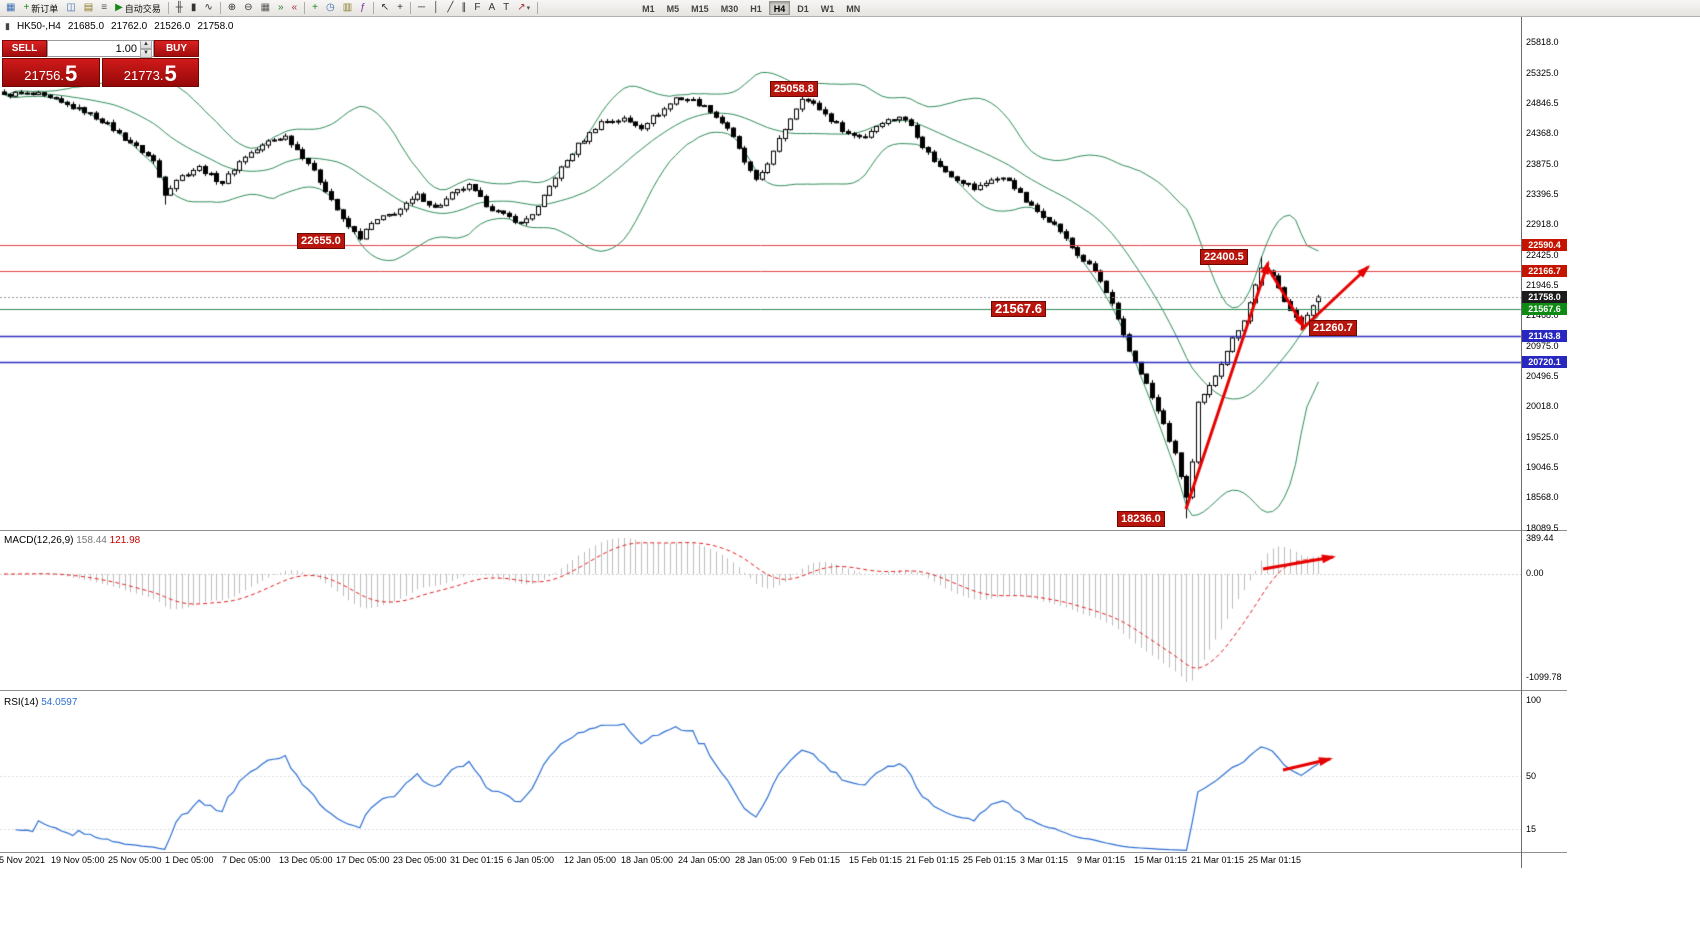 This screenshot has height=938, width=1700. What do you see at coordinates (295, 8) in the screenshot?
I see `chart-shift-icon: «` at bounding box center [295, 8].